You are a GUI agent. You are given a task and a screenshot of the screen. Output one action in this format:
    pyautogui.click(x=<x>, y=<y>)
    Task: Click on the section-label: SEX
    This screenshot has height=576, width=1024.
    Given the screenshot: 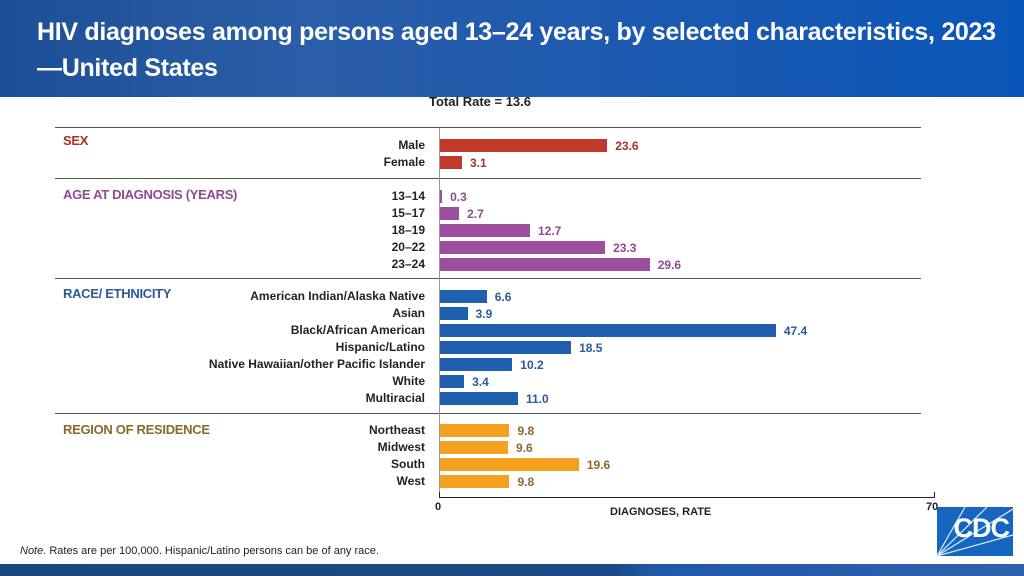 What is the action you would take?
    pyautogui.click(x=76, y=140)
    